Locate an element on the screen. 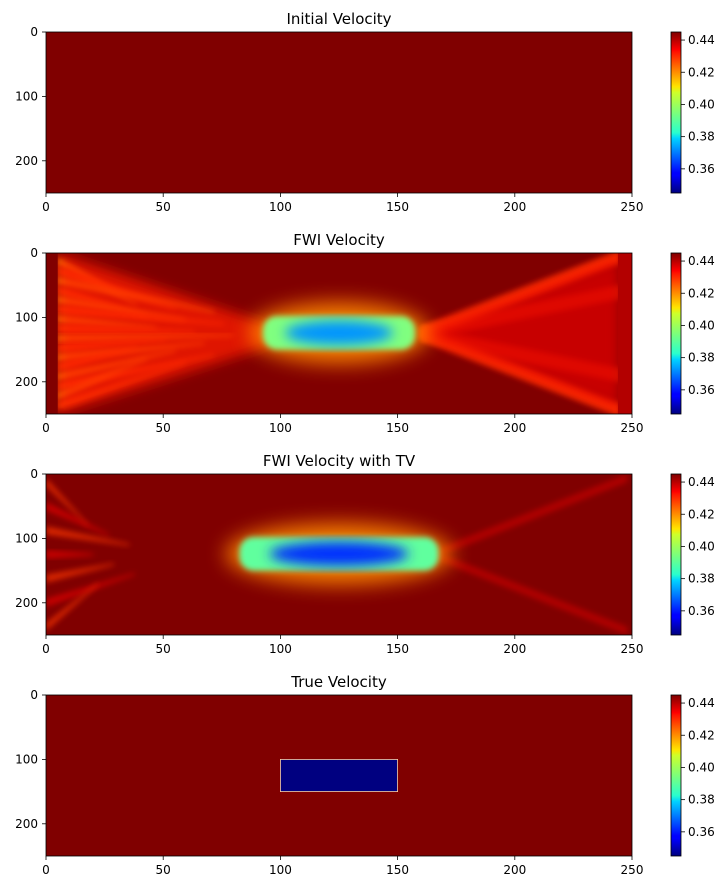 The width and height of the screenshot is (728, 890). artifact-cone-left is located at coordinates (163, 333).